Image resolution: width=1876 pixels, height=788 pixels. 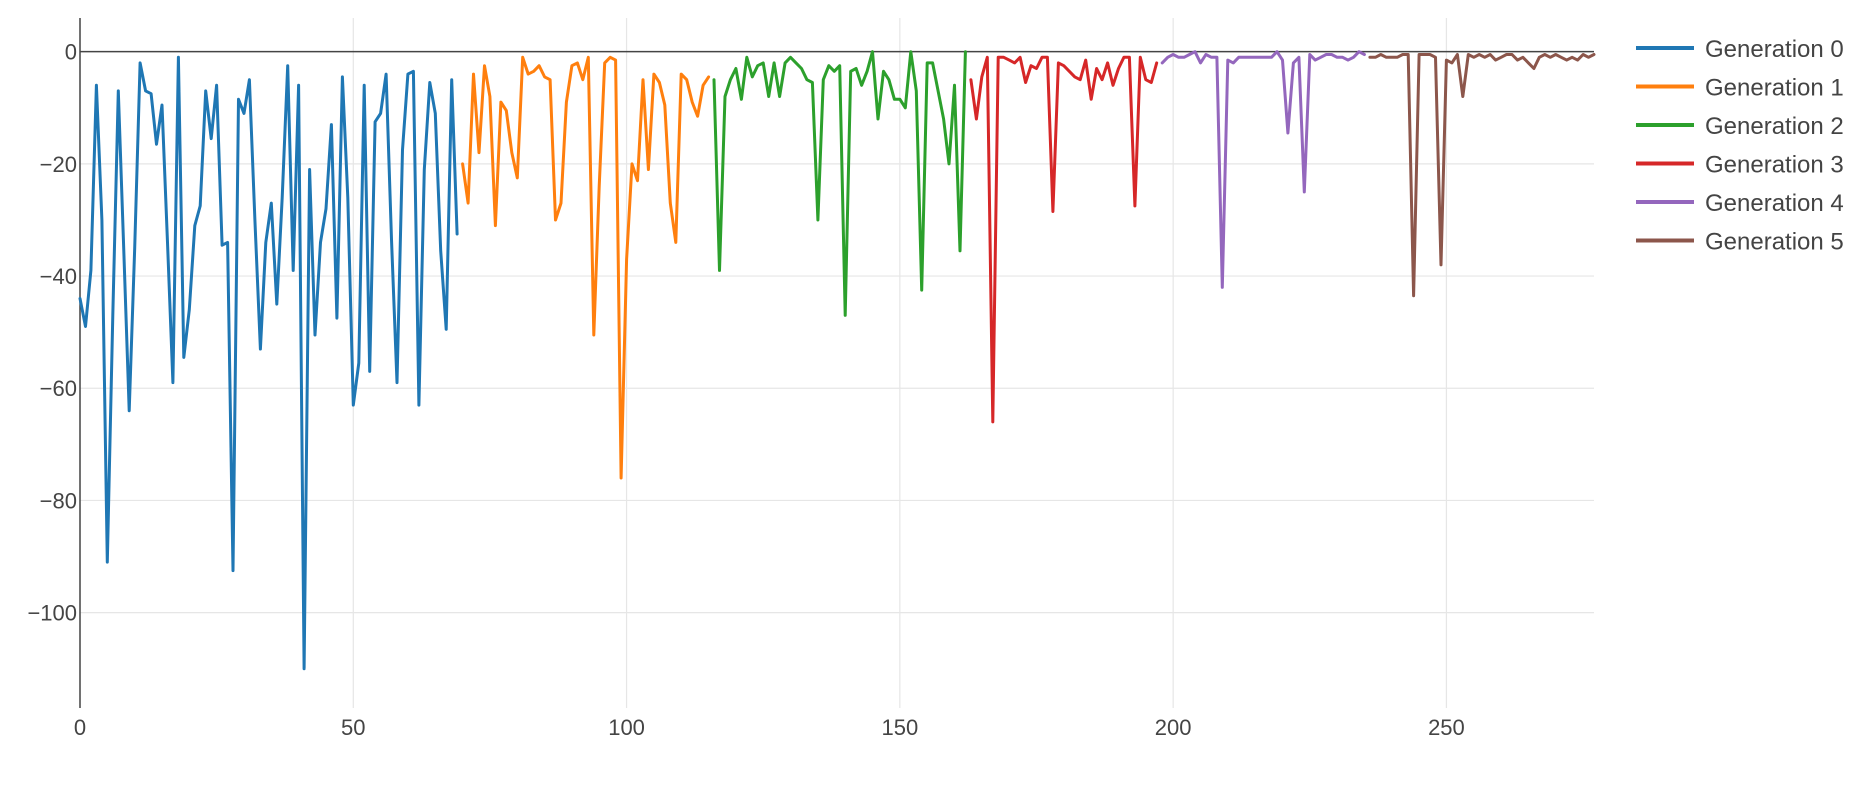 What do you see at coordinates (899, 727) in the screenshot?
I see `x-tick-label: 150` at bounding box center [899, 727].